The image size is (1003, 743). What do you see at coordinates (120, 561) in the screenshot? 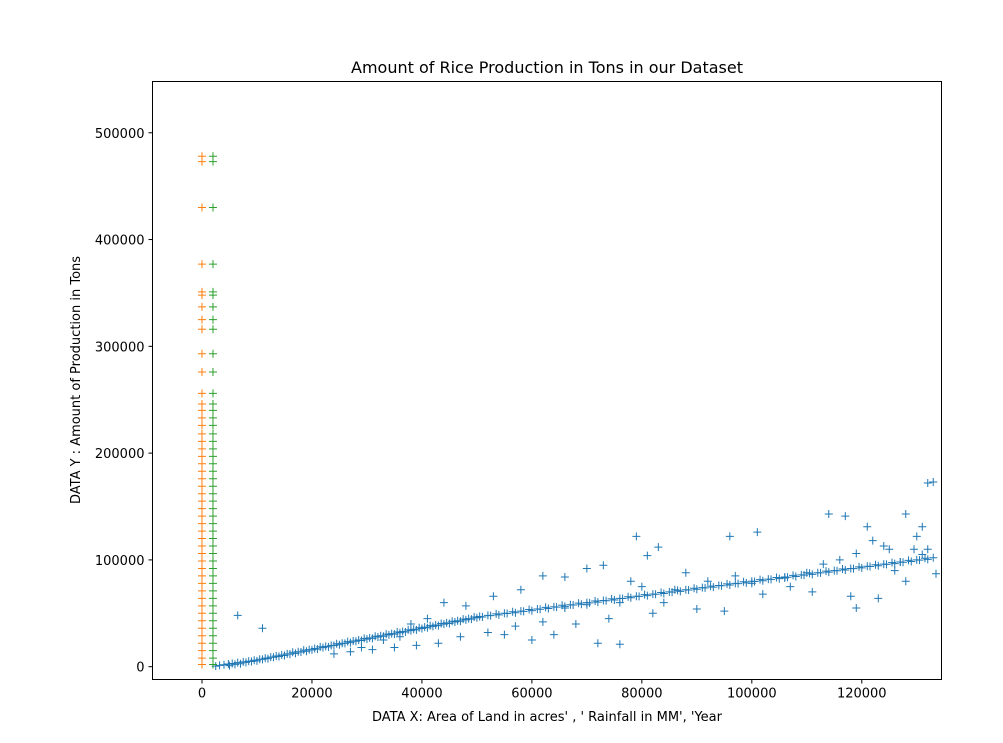
I see `y-tick-label: 100000` at bounding box center [120, 561].